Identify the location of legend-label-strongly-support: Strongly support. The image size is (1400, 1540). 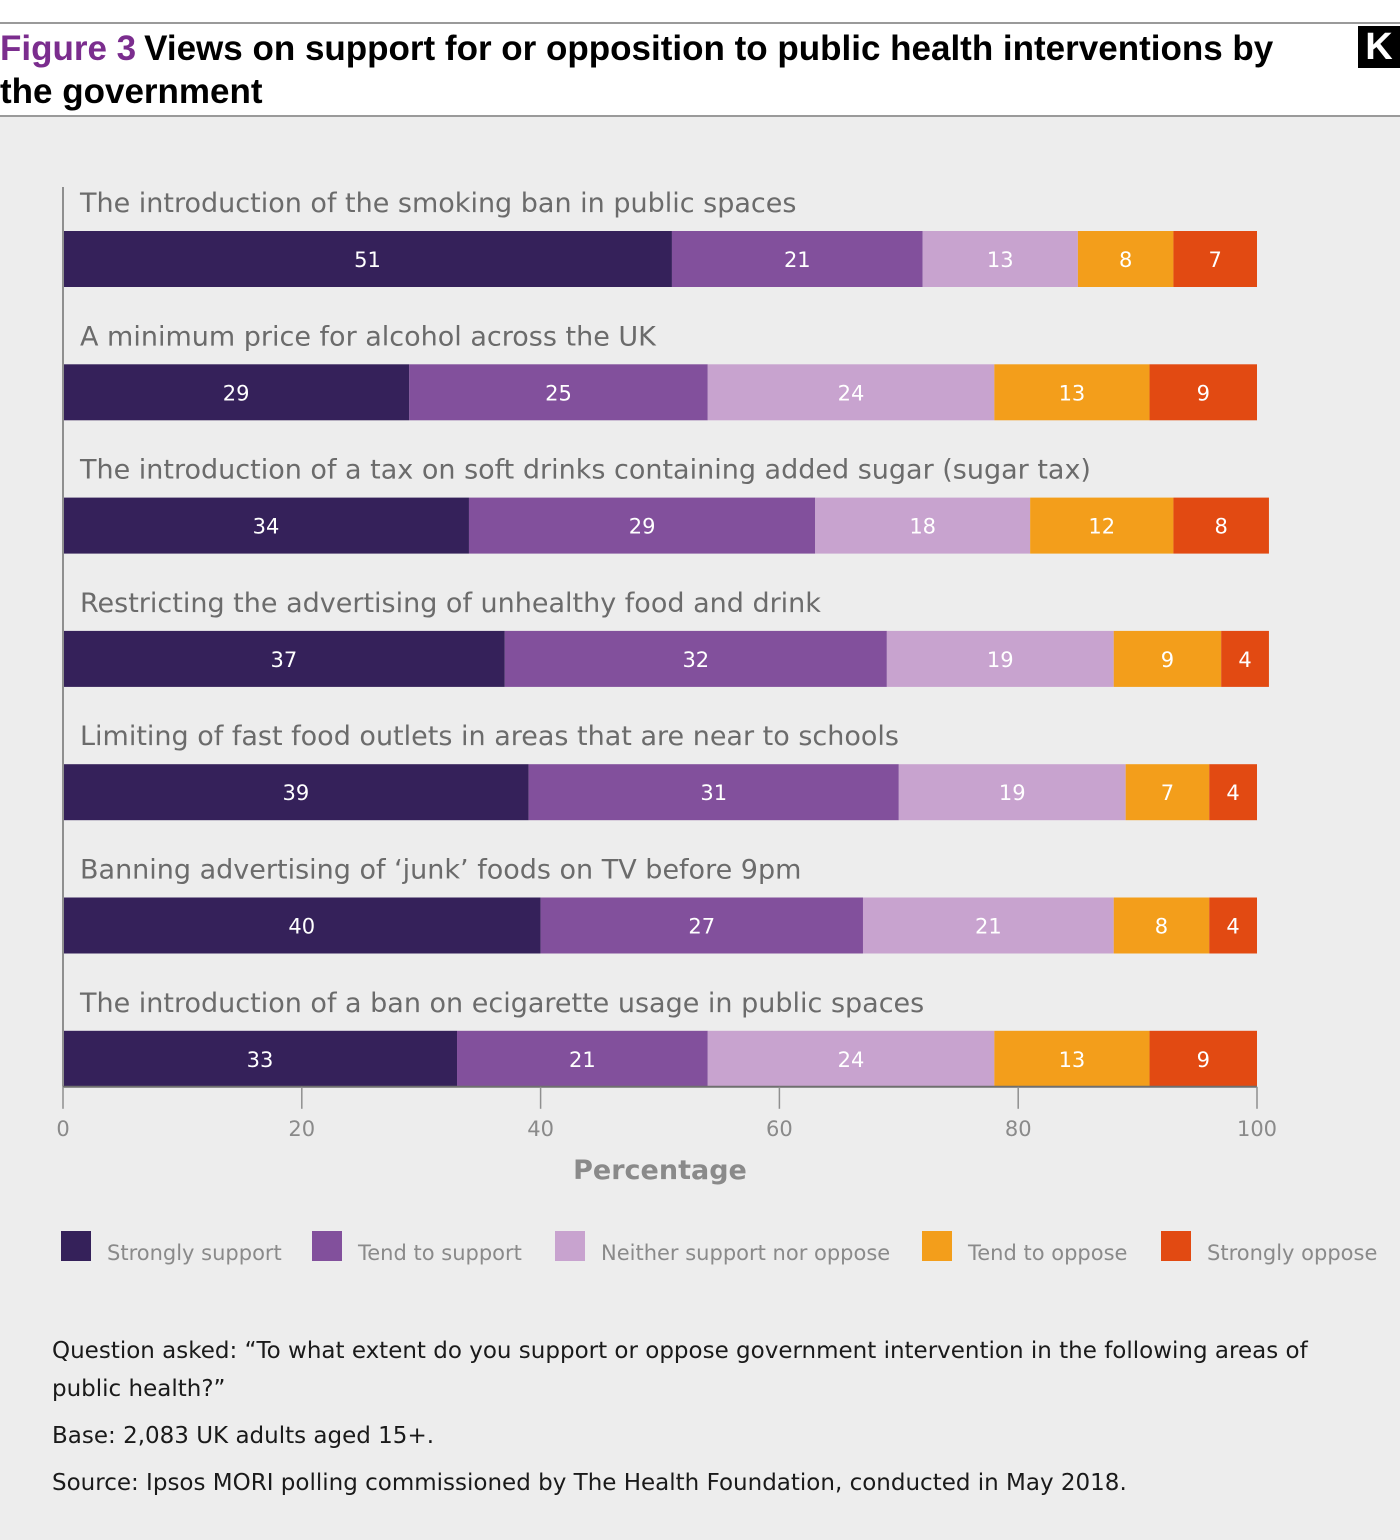
(194, 1253).